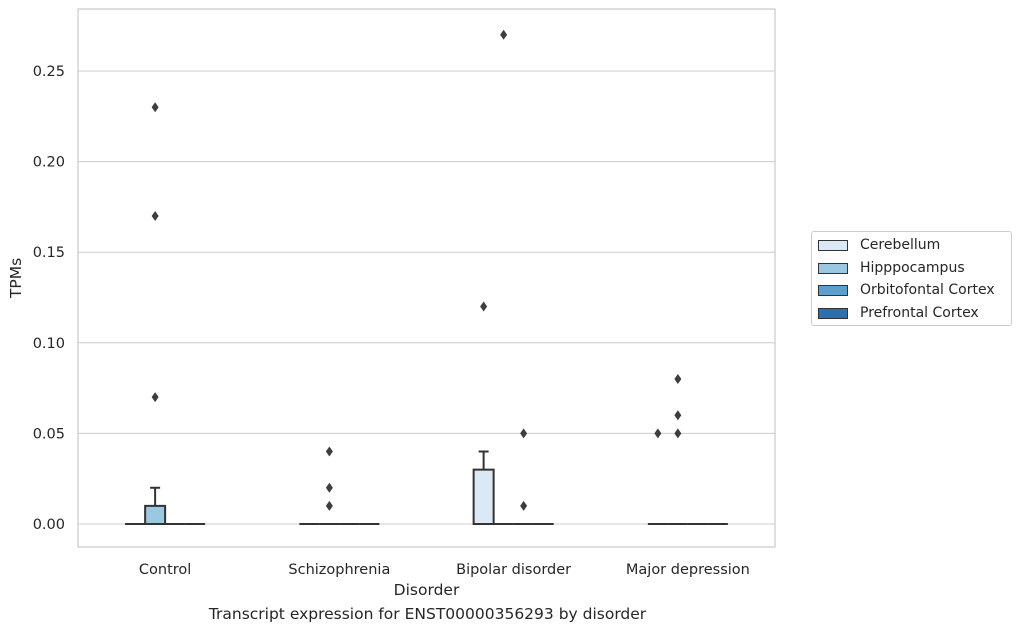 The width and height of the screenshot is (1023, 634). What do you see at coordinates (49, 525) in the screenshot?
I see `y-tick-label: 0.00` at bounding box center [49, 525].